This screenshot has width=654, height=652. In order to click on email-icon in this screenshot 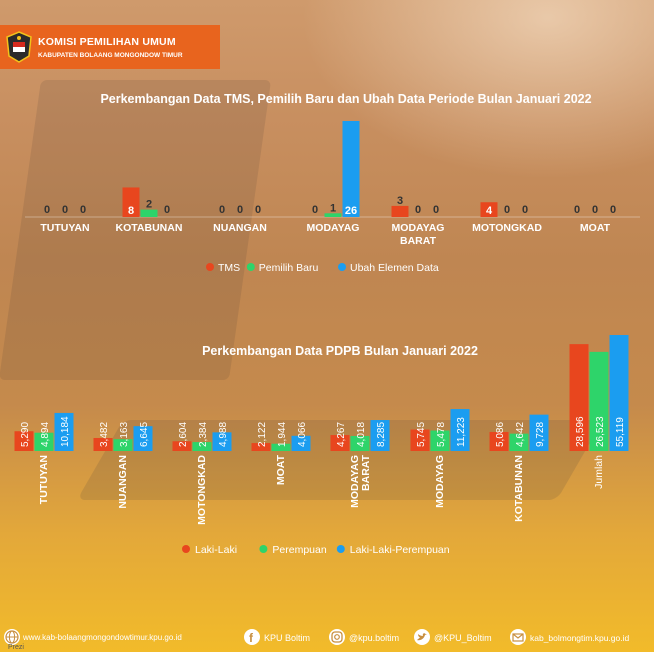, I will do `click(518, 637)`.